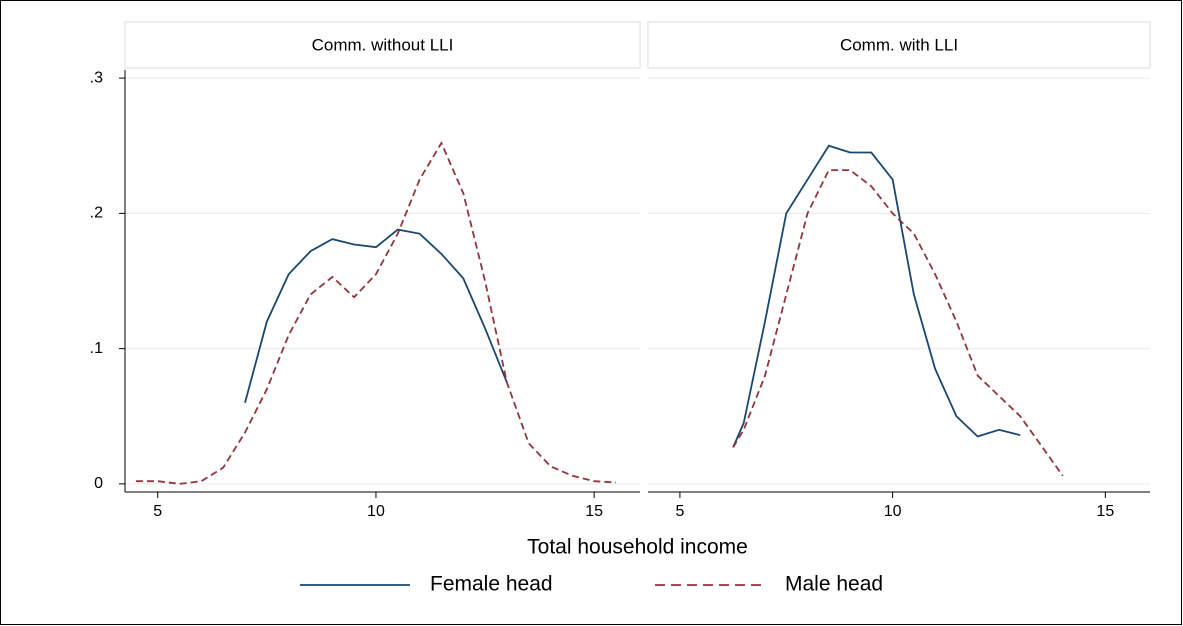  I want to click on panel-title: Comm. with LLI, so click(899, 44).